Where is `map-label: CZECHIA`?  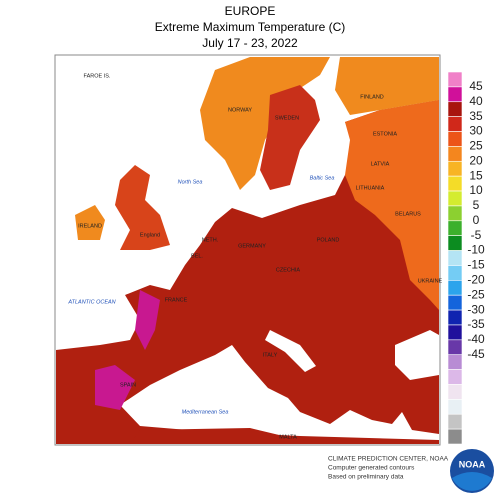 map-label: CZECHIA is located at coordinates (288, 270).